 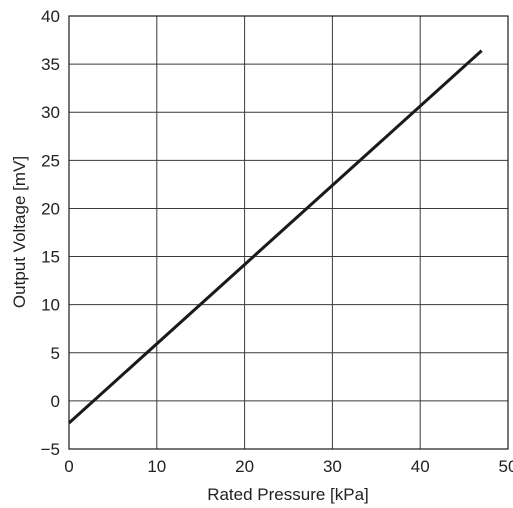 I want to click on y-tick-label: 10, so click(x=50, y=305).